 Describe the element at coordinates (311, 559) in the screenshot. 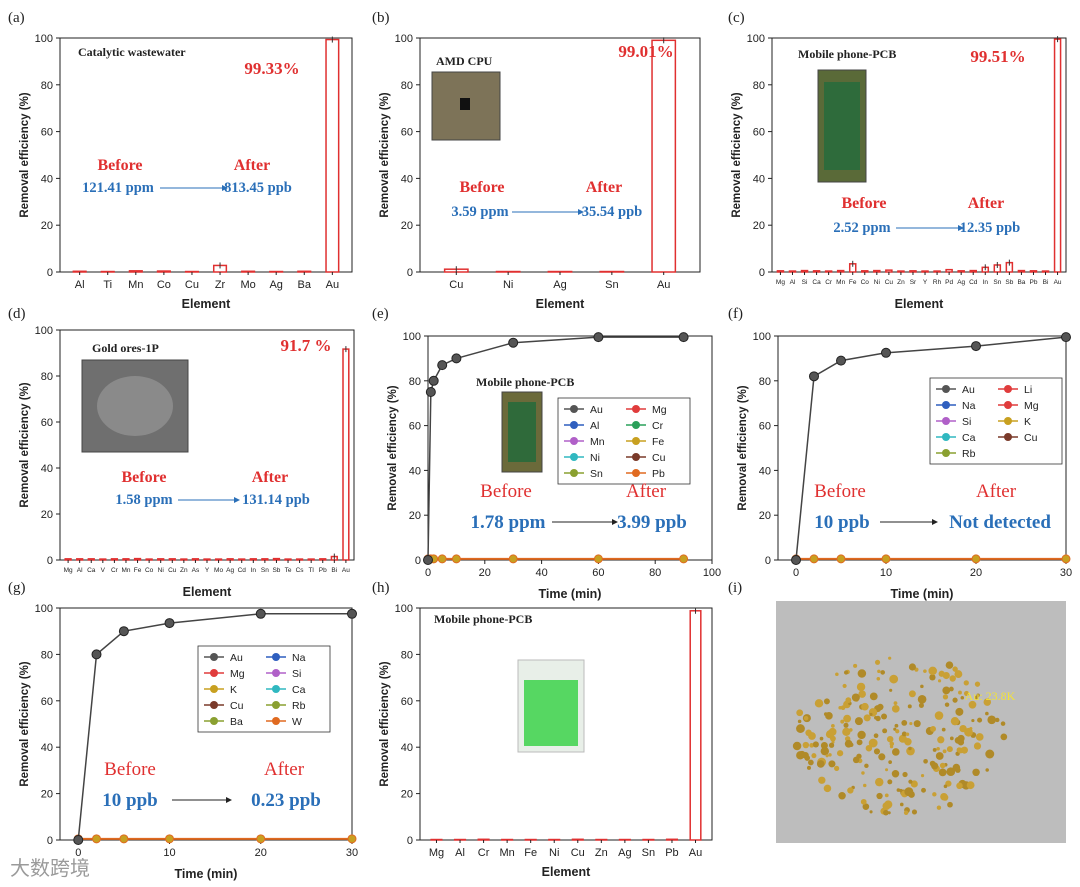

I see `bar-Tl` at that location.